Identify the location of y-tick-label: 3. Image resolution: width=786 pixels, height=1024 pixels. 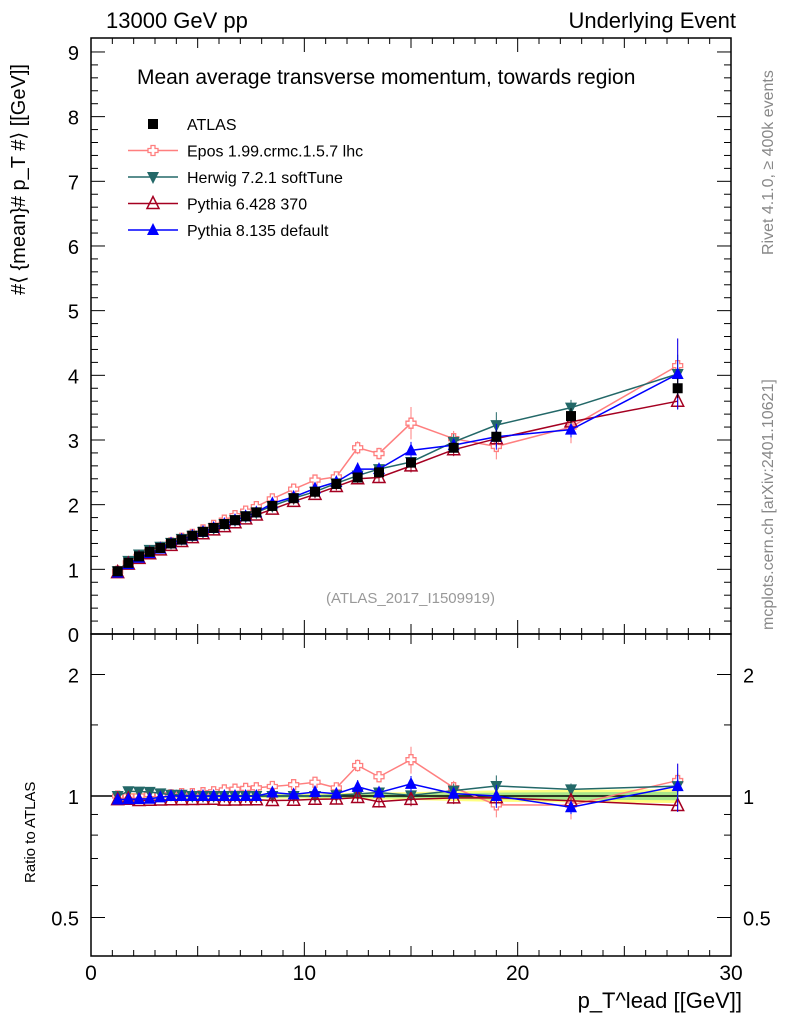
(73, 442).